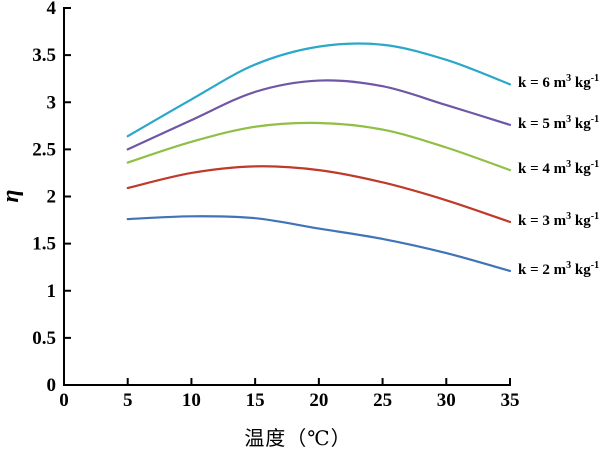 The height and width of the screenshot is (451, 600). I want to click on curve-k4, so click(319, 146).